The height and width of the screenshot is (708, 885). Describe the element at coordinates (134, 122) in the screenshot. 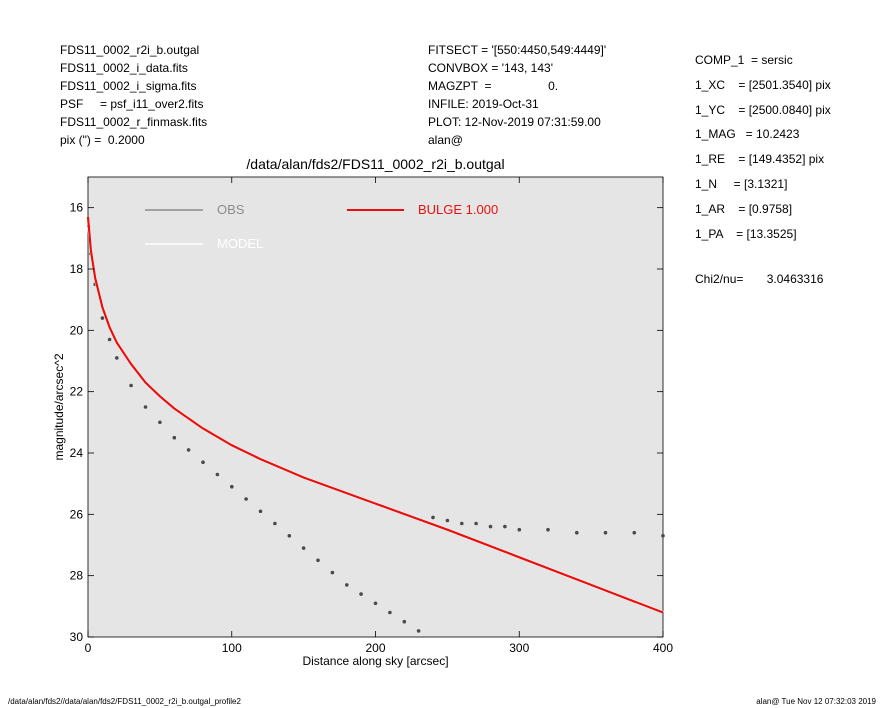

I see `header-left-line-4: FDS11_0002_r_finmask.fits` at that location.